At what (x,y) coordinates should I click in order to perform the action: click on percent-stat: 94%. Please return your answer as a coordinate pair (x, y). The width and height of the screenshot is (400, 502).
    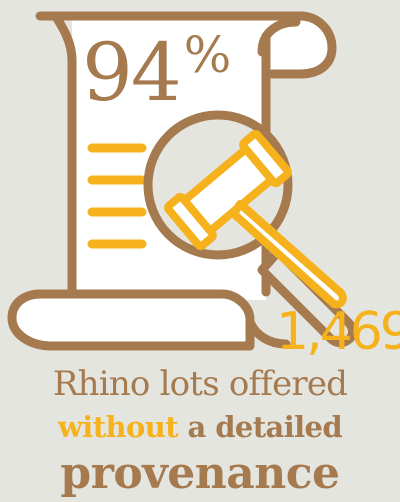
    Looking at the image, I should click on (156, 71).